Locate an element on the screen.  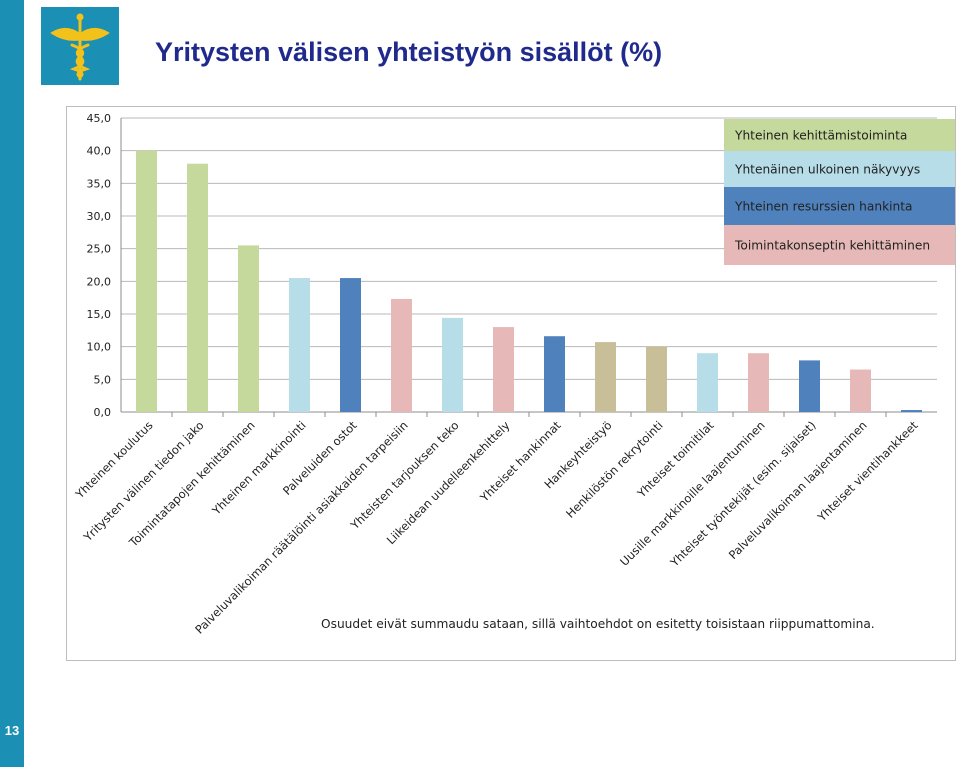
y-tick-label: 0,0 is located at coordinates (103, 412).